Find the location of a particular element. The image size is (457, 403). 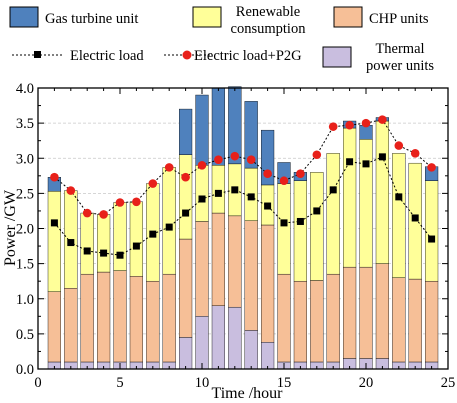

x-tick-label: 25 is located at coordinates (448, 383).